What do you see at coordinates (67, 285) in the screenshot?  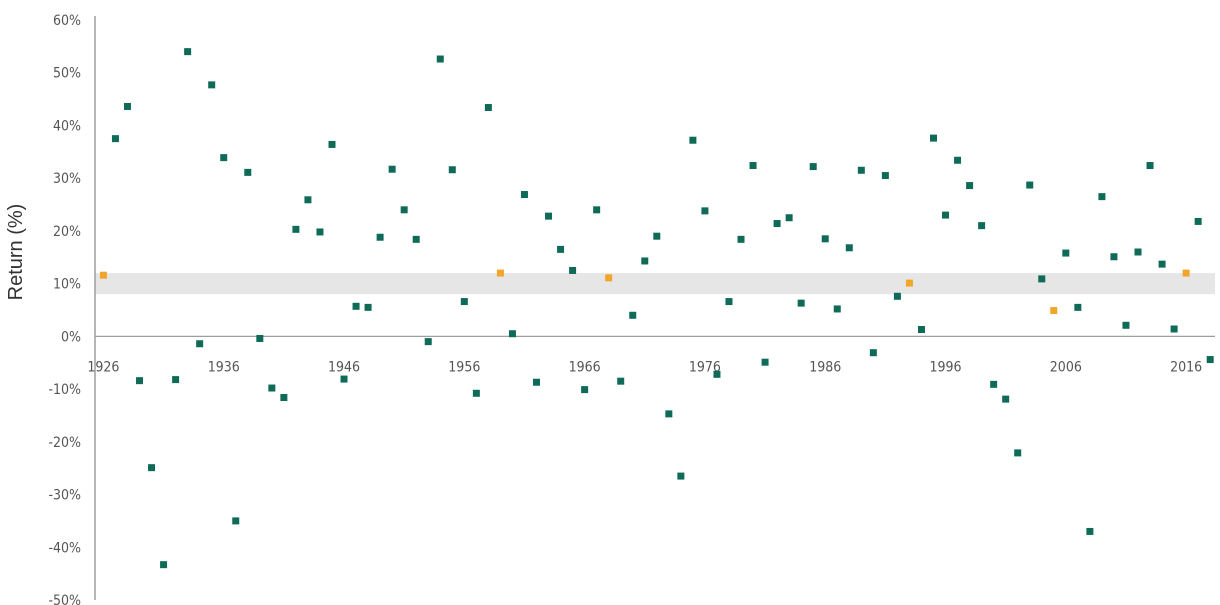 I see `y-tick-label: 10%` at bounding box center [67, 285].